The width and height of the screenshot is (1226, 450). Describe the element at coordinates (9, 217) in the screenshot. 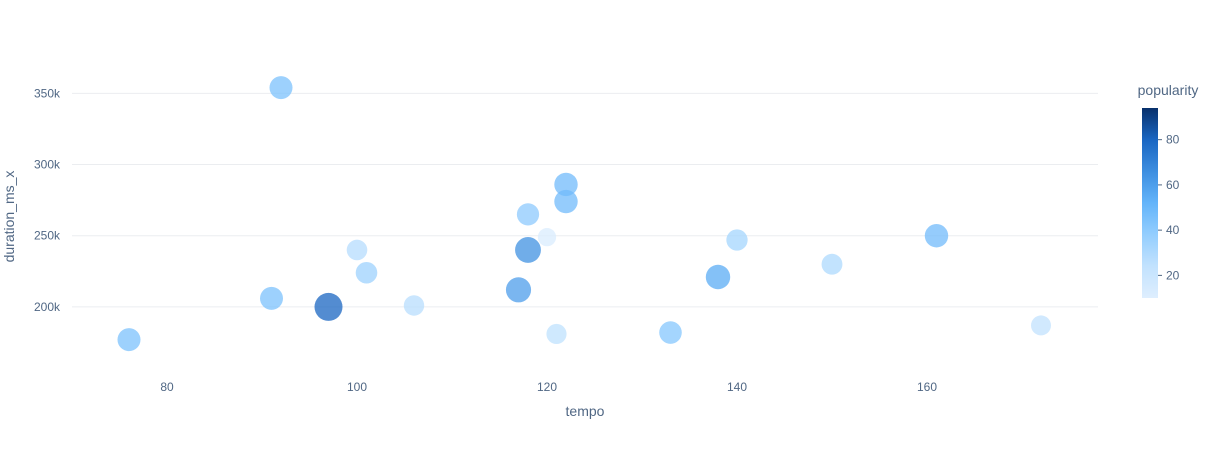

I see `y-axis-title: duration_ms_x` at that location.